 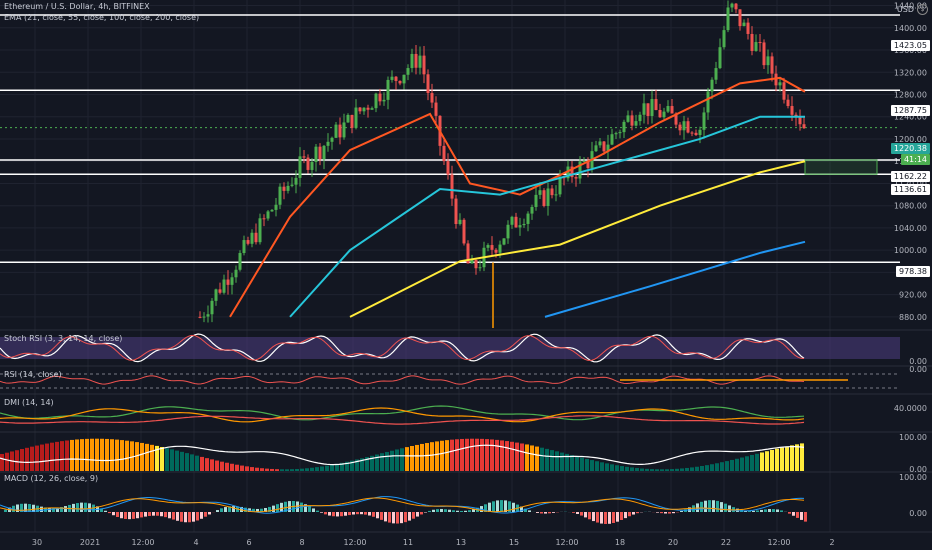 What do you see at coordinates (142, 542) in the screenshot?
I see `time-tick-label: 12:00` at bounding box center [142, 542].